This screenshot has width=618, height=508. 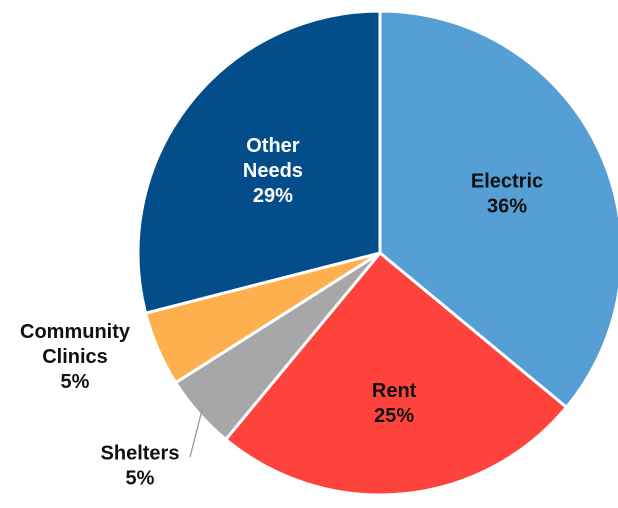 I want to click on slice-label-other-needs: Other Needs 29%, so click(x=273, y=171).